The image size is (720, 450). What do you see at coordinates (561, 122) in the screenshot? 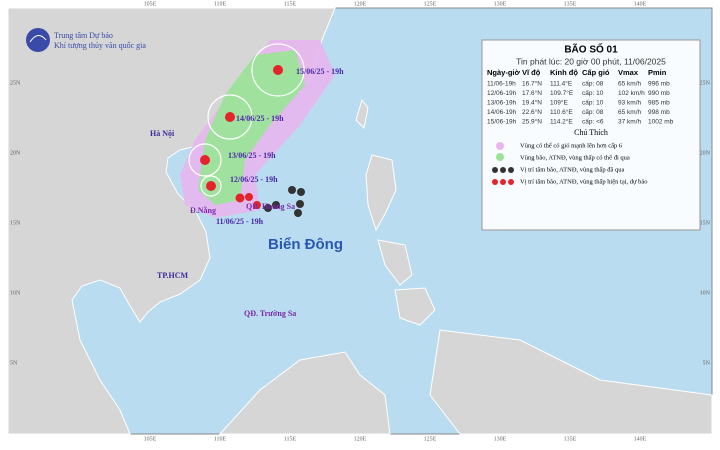
I see `table-cell: 114.2°E` at bounding box center [561, 122].